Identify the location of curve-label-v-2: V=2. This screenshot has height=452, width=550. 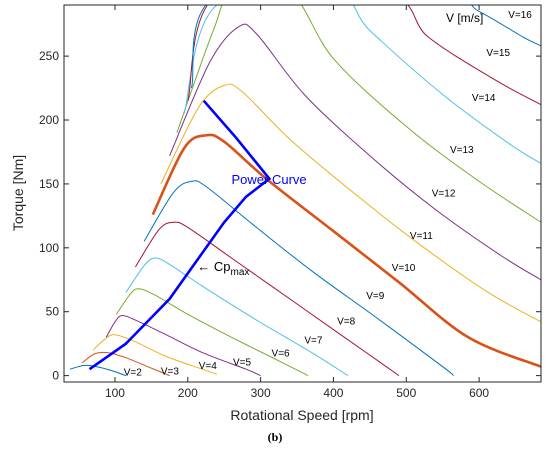
(133, 373).